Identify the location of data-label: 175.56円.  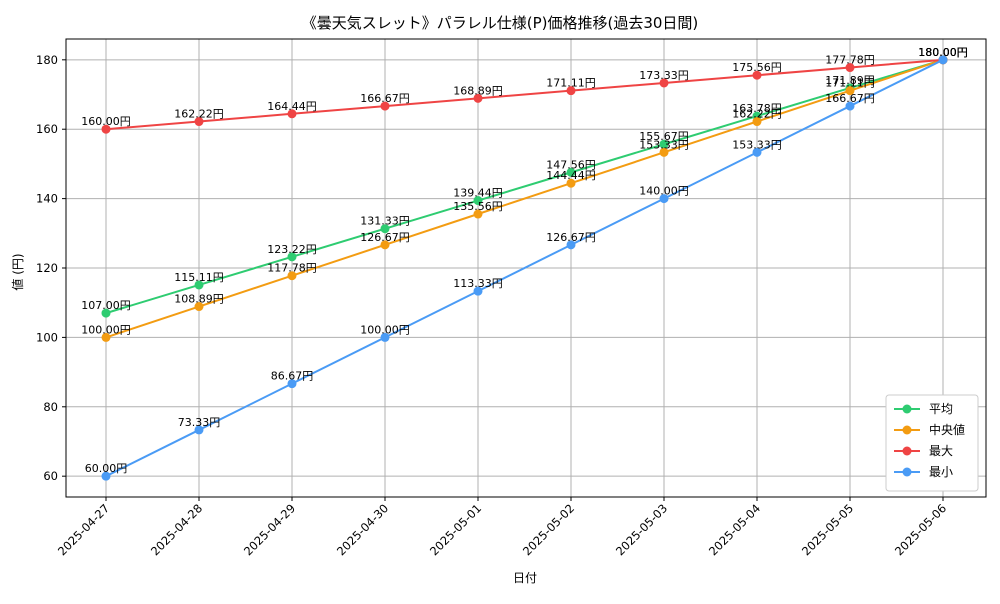
(757, 67).